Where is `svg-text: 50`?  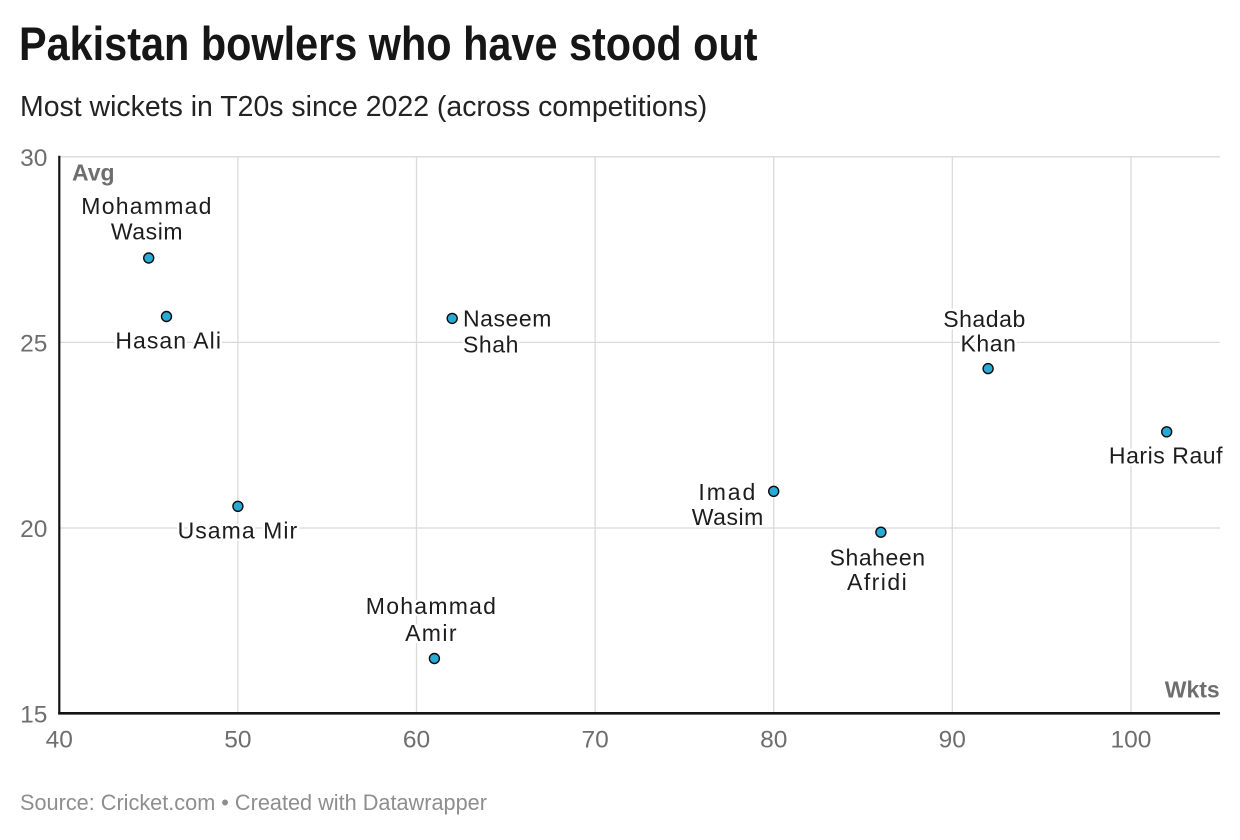
svg-text: 50 is located at coordinates (237, 740).